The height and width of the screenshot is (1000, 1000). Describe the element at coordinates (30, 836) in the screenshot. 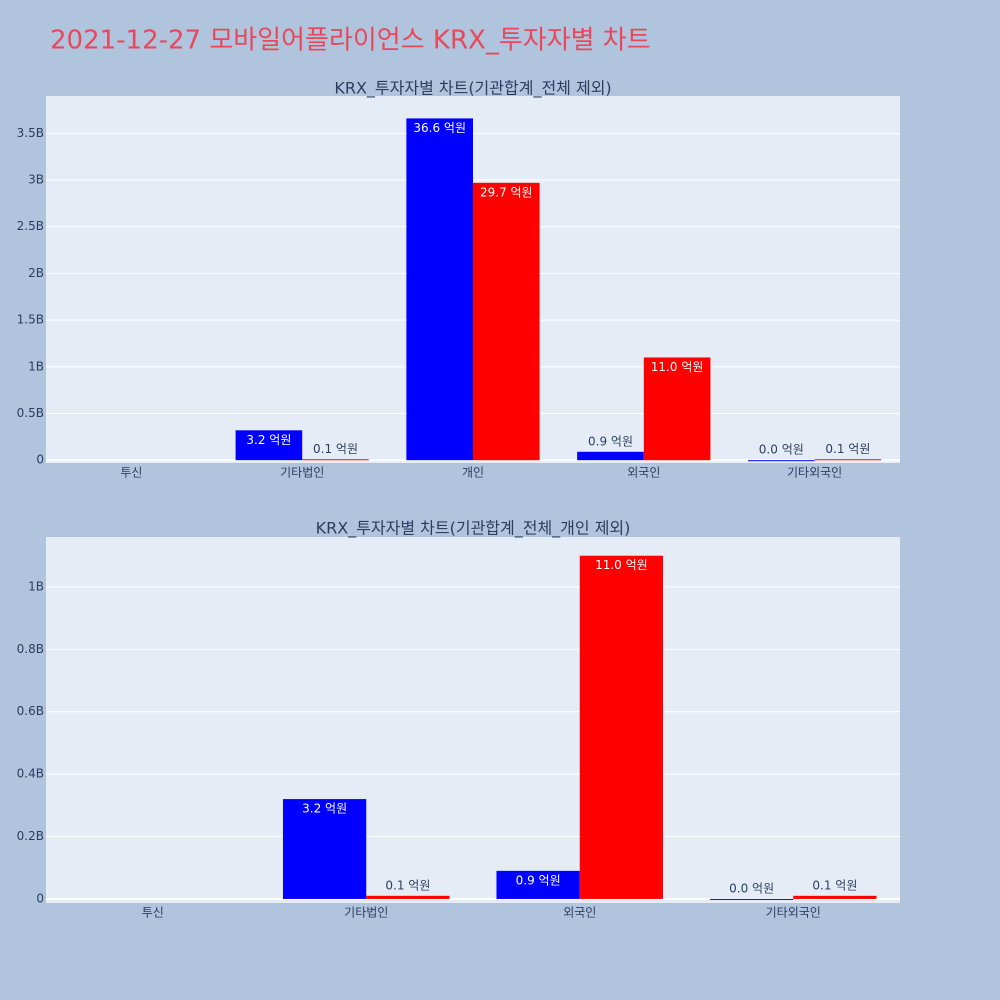

I see `y-tick-label: 0.2B` at that location.